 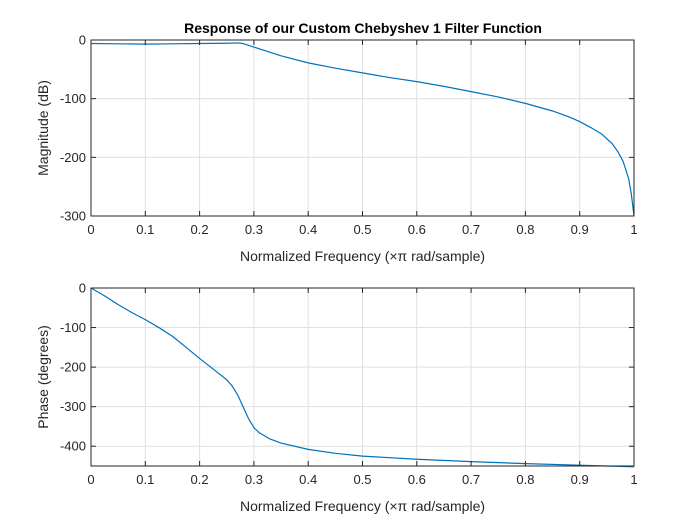 What do you see at coordinates (43, 377) in the screenshot?
I see `phase-y-axis-label: Phase (degrees)` at bounding box center [43, 377].